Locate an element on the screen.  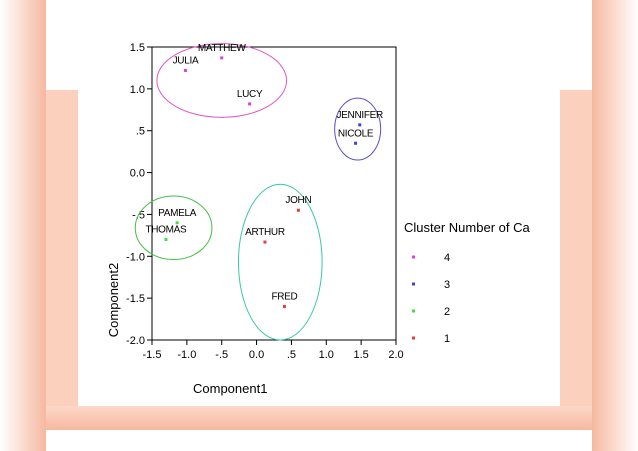
legend-entry-label: 3 is located at coordinates (447, 285).